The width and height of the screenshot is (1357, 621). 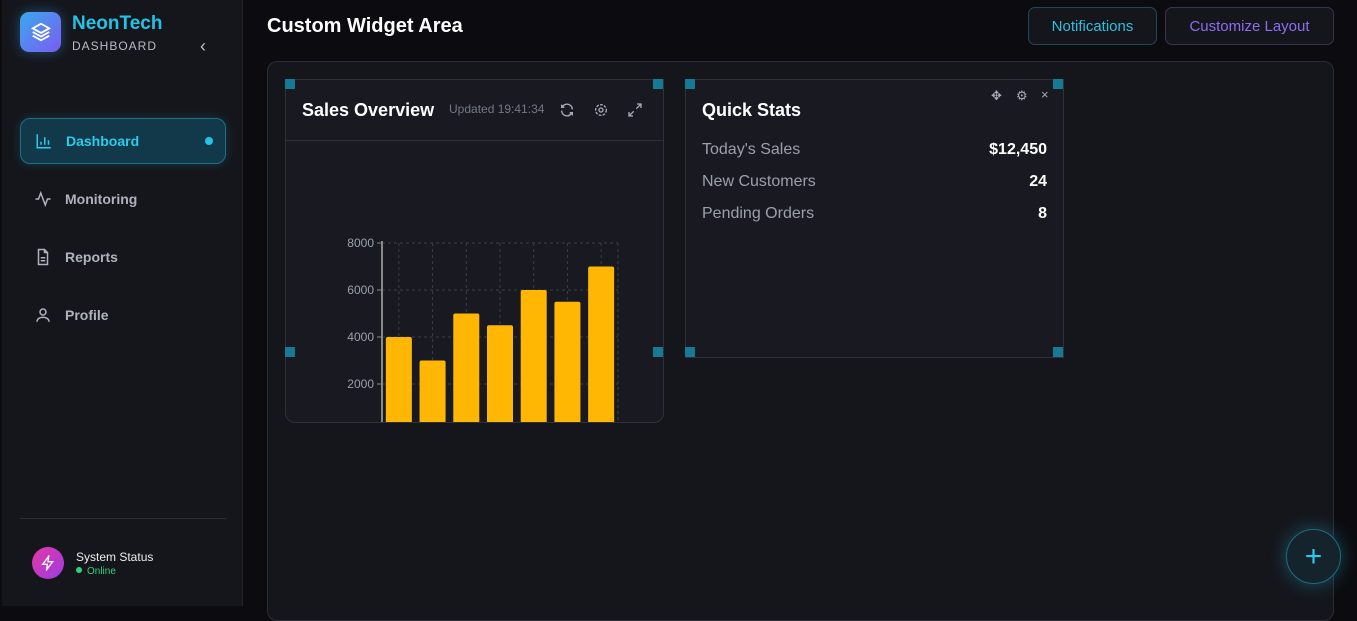 What do you see at coordinates (368, 110) in the screenshot?
I see `widget-title: Sales Overview` at bounding box center [368, 110].